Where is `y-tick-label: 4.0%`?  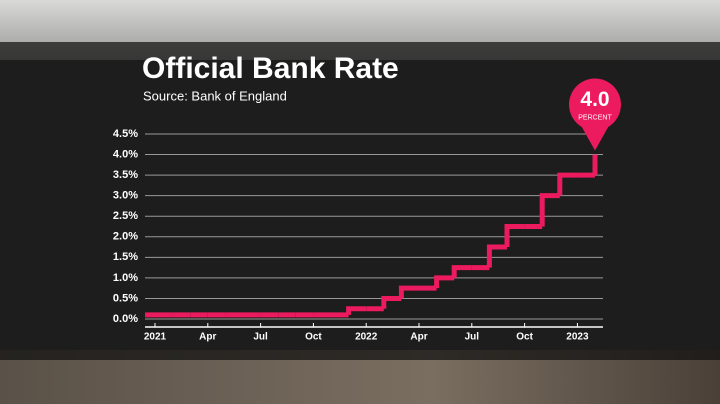 y-tick-label: 4.0% is located at coordinates (125, 154).